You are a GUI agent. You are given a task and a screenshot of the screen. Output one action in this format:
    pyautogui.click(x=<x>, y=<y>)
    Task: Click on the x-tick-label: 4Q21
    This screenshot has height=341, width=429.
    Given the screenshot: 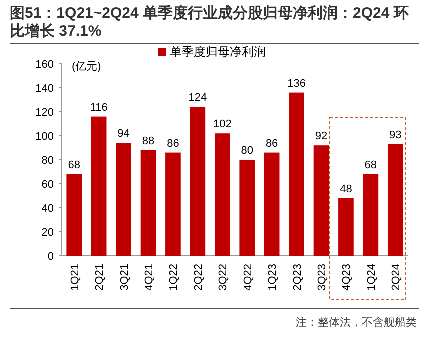 What is the action you would take?
    pyautogui.click(x=150, y=277)
    